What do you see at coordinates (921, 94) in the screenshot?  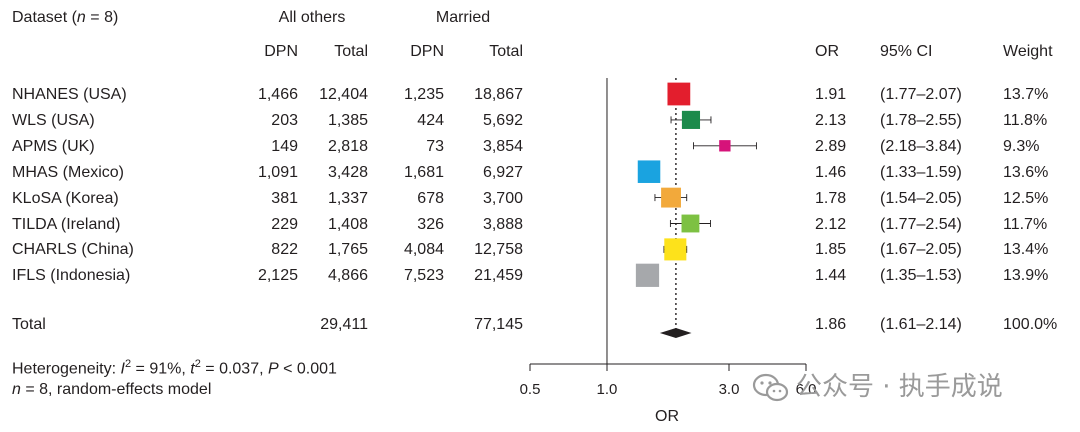 I see `cell-ci: (1.77–2.07)` at bounding box center [921, 94].